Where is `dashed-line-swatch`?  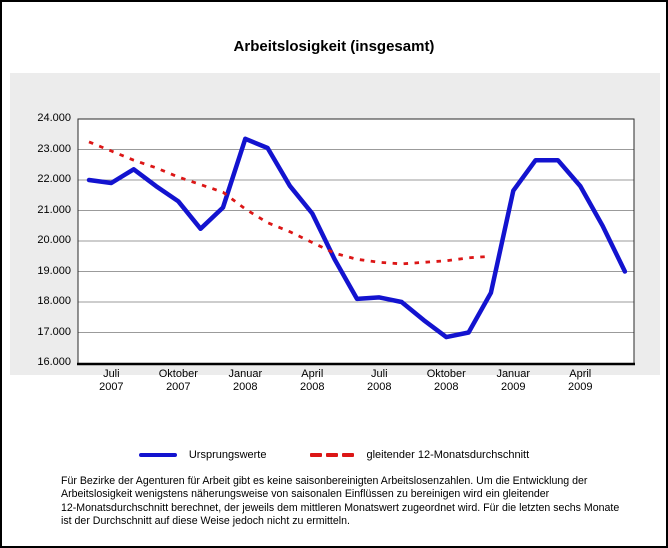
dashed-line-swatch is located at coordinates (332, 455).